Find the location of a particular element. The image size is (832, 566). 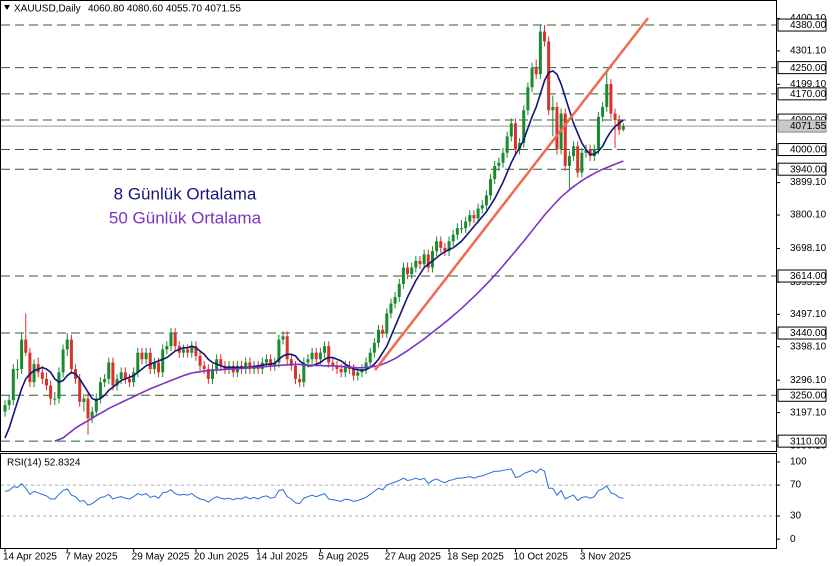

y-tick-label: 3497.10 is located at coordinates (808, 314).